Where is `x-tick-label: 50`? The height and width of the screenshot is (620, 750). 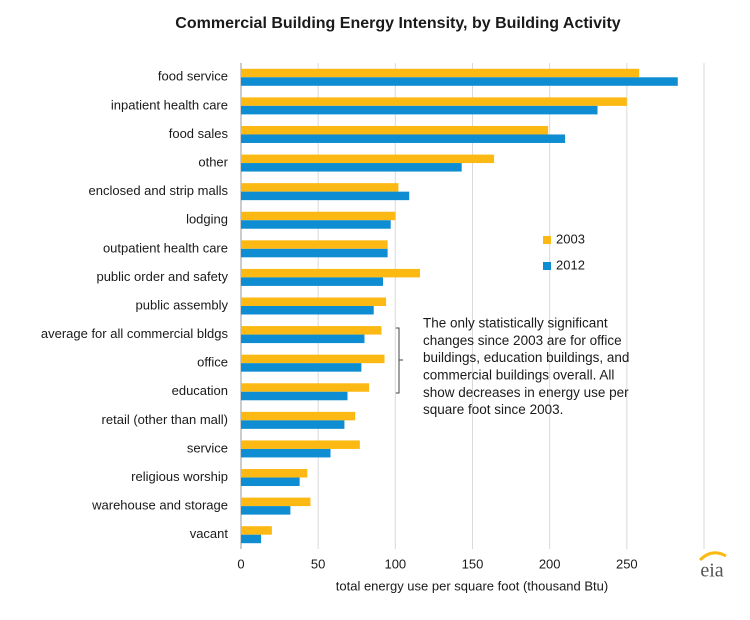
x-tick-label: 50 is located at coordinates (318, 563).